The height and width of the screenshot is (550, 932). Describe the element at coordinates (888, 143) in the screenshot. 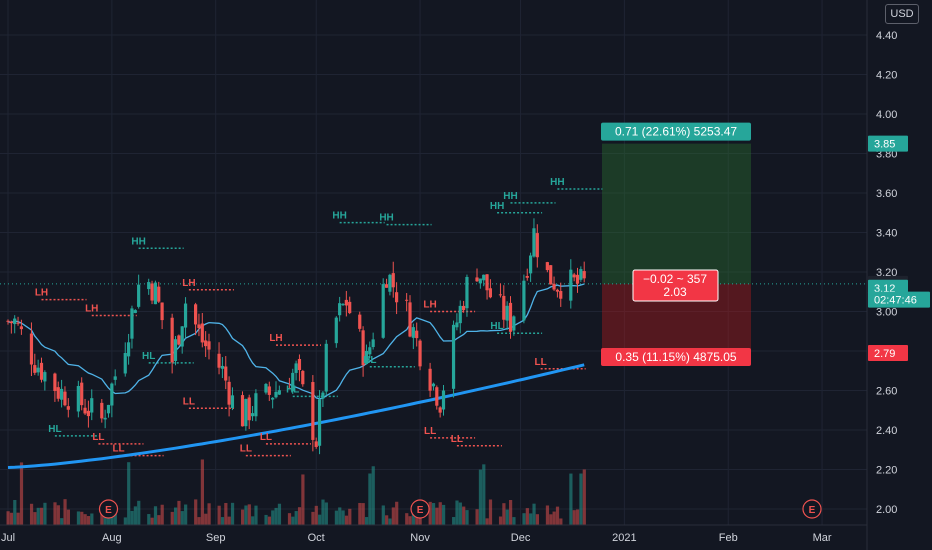

I see `price-tag: 3.85` at that location.